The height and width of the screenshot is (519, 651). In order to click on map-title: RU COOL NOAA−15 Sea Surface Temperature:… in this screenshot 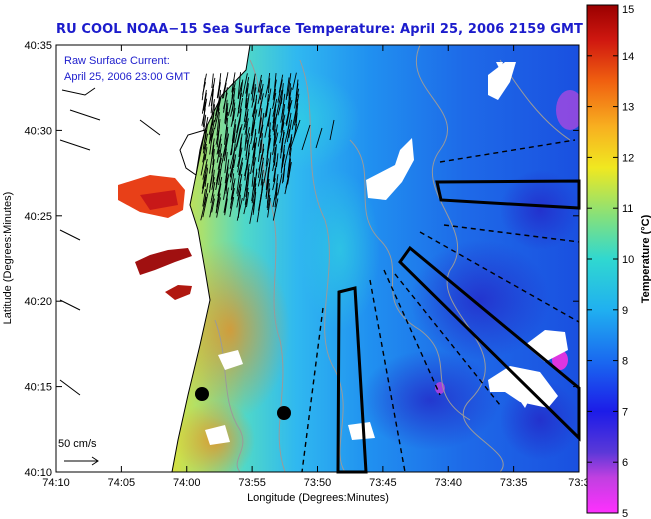, I will do `click(319, 29)`.